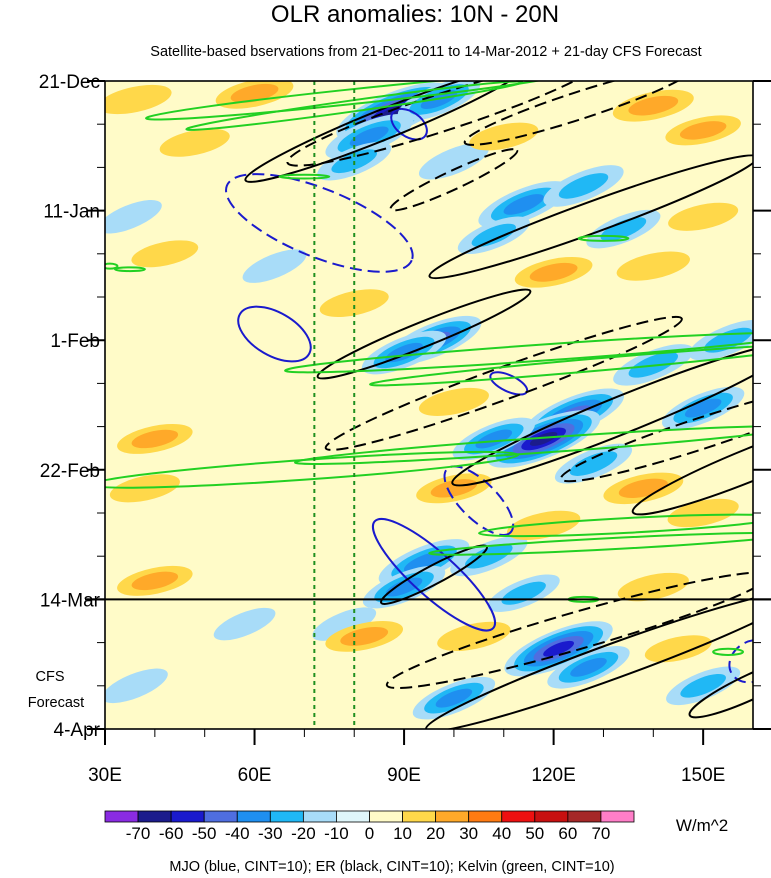 The height and width of the screenshot is (878, 771). Describe the element at coordinates (171, 833) in the screenshot. I see `colorbar-level-label: -60` at that location.